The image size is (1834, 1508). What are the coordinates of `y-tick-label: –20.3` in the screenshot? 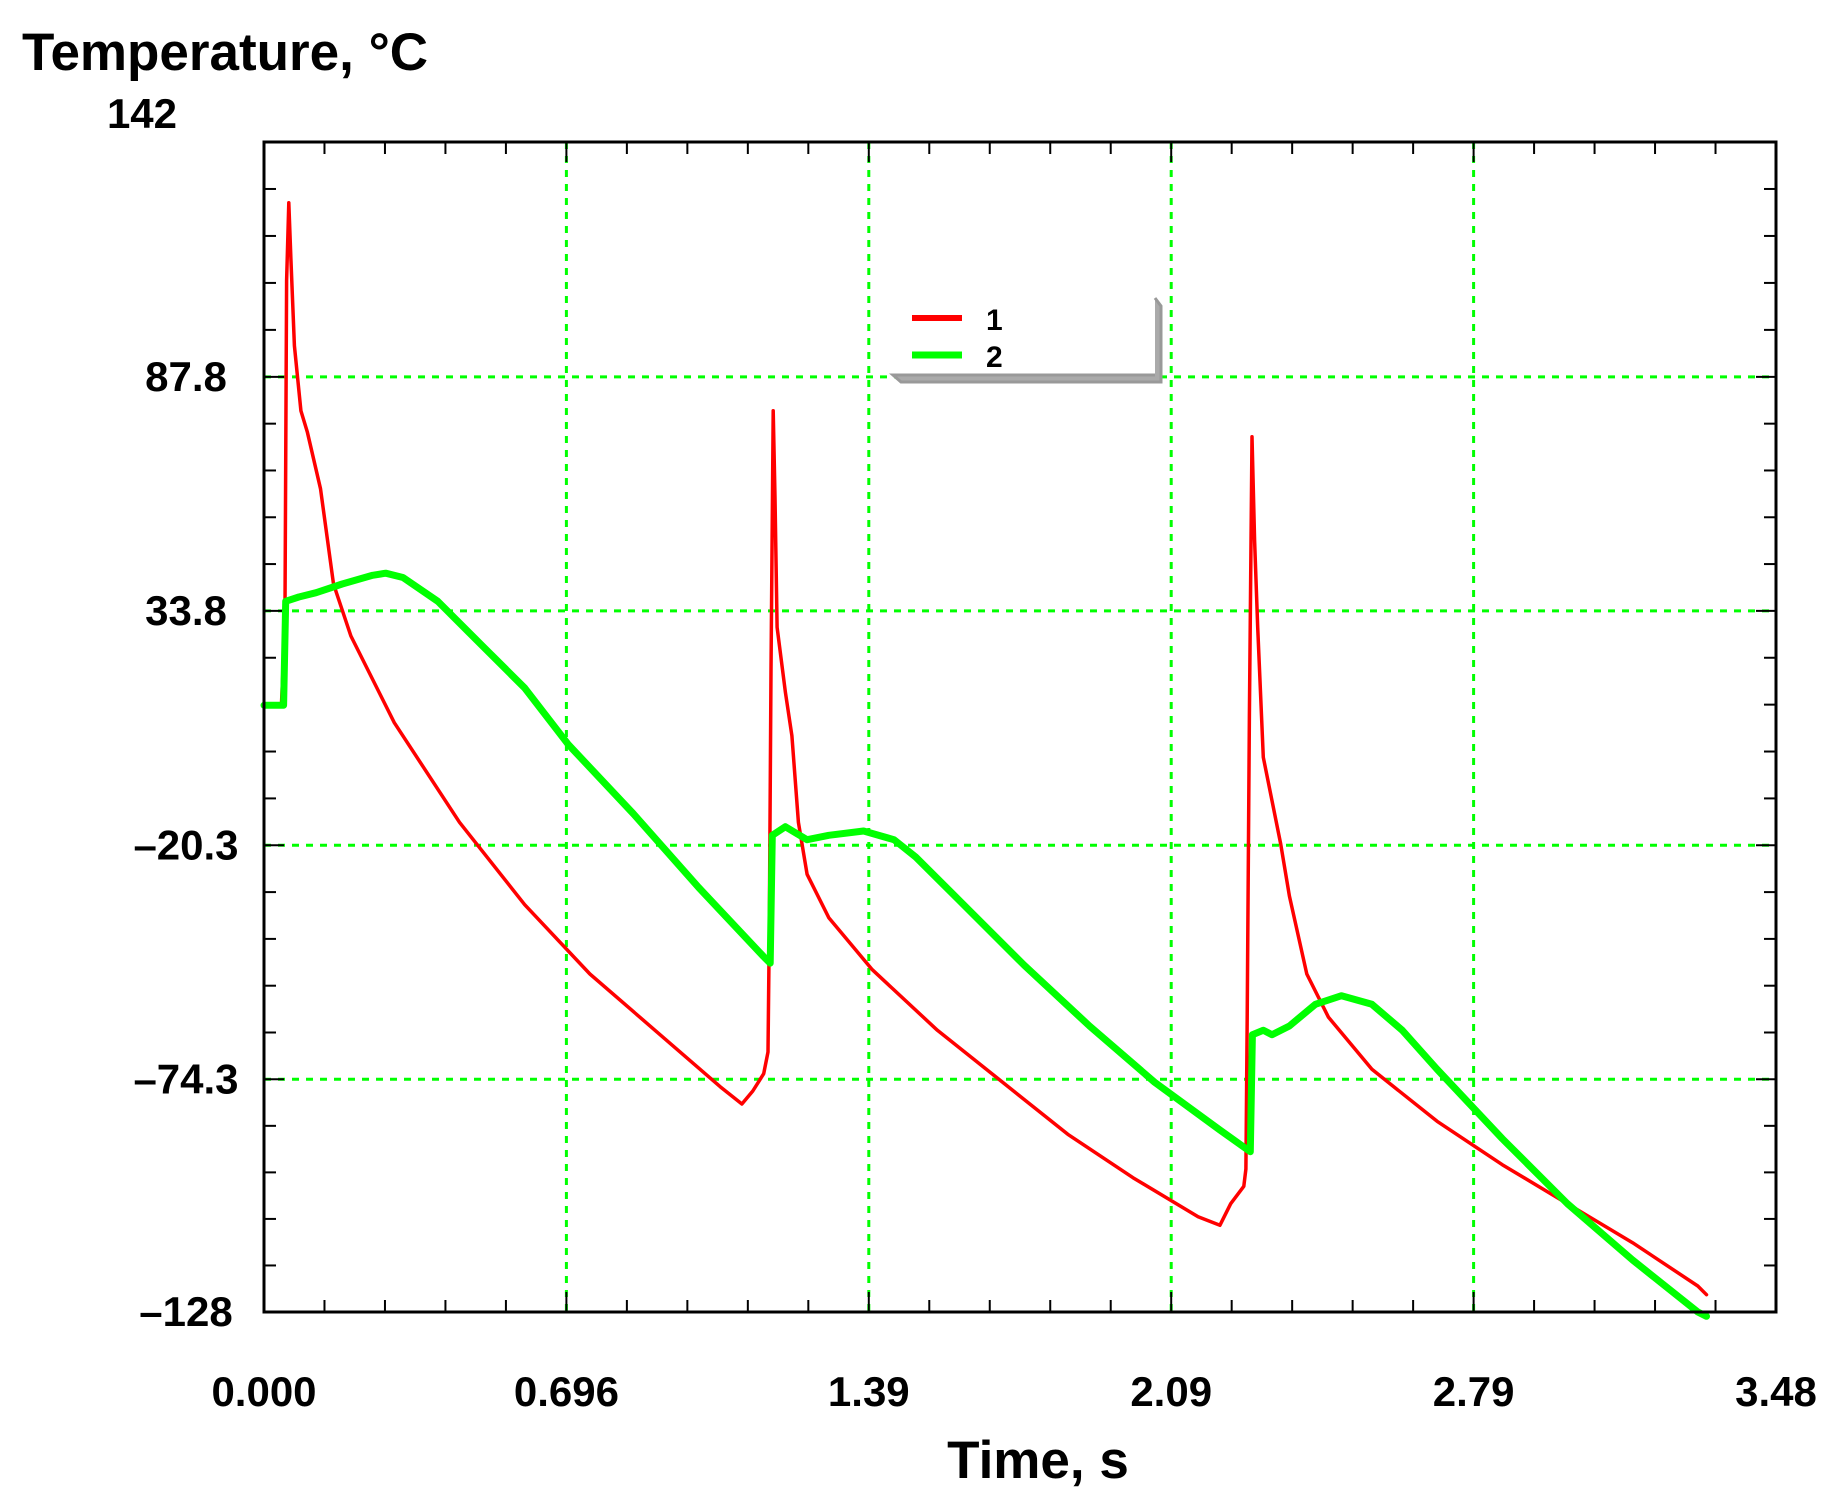 It's located at (185, 844).